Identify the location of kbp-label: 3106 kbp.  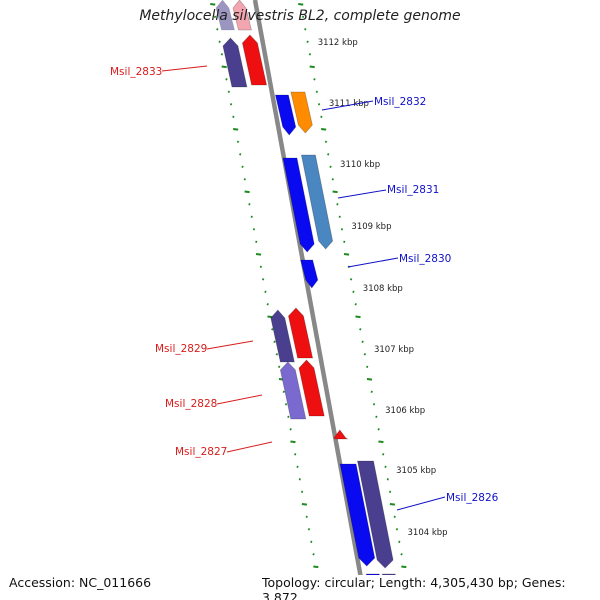
(405, 411).